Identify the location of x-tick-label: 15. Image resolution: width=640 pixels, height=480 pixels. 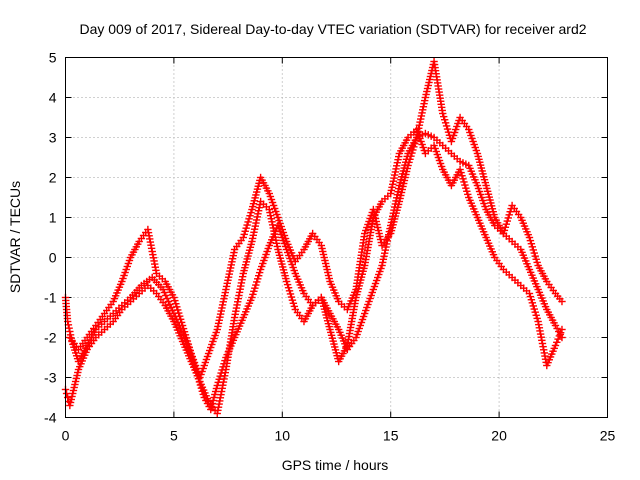
(391, 436).